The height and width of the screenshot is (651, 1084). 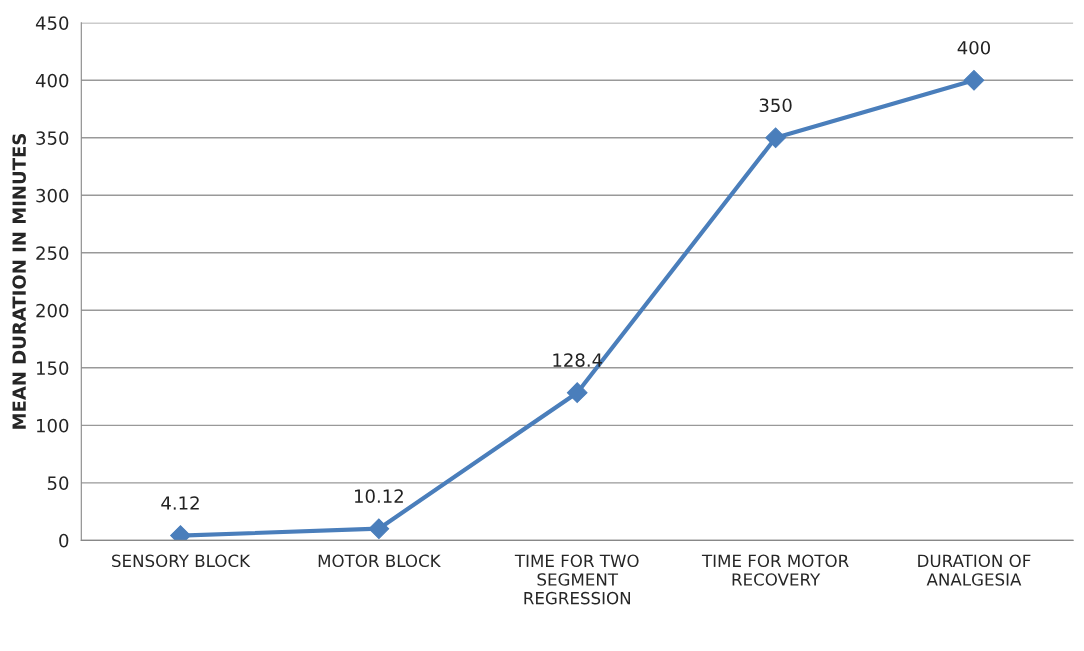 What do you see at coordinates (52, 310) in the screenshot?
I see `y-tick-label: 200` at bounding box center [52, 310].